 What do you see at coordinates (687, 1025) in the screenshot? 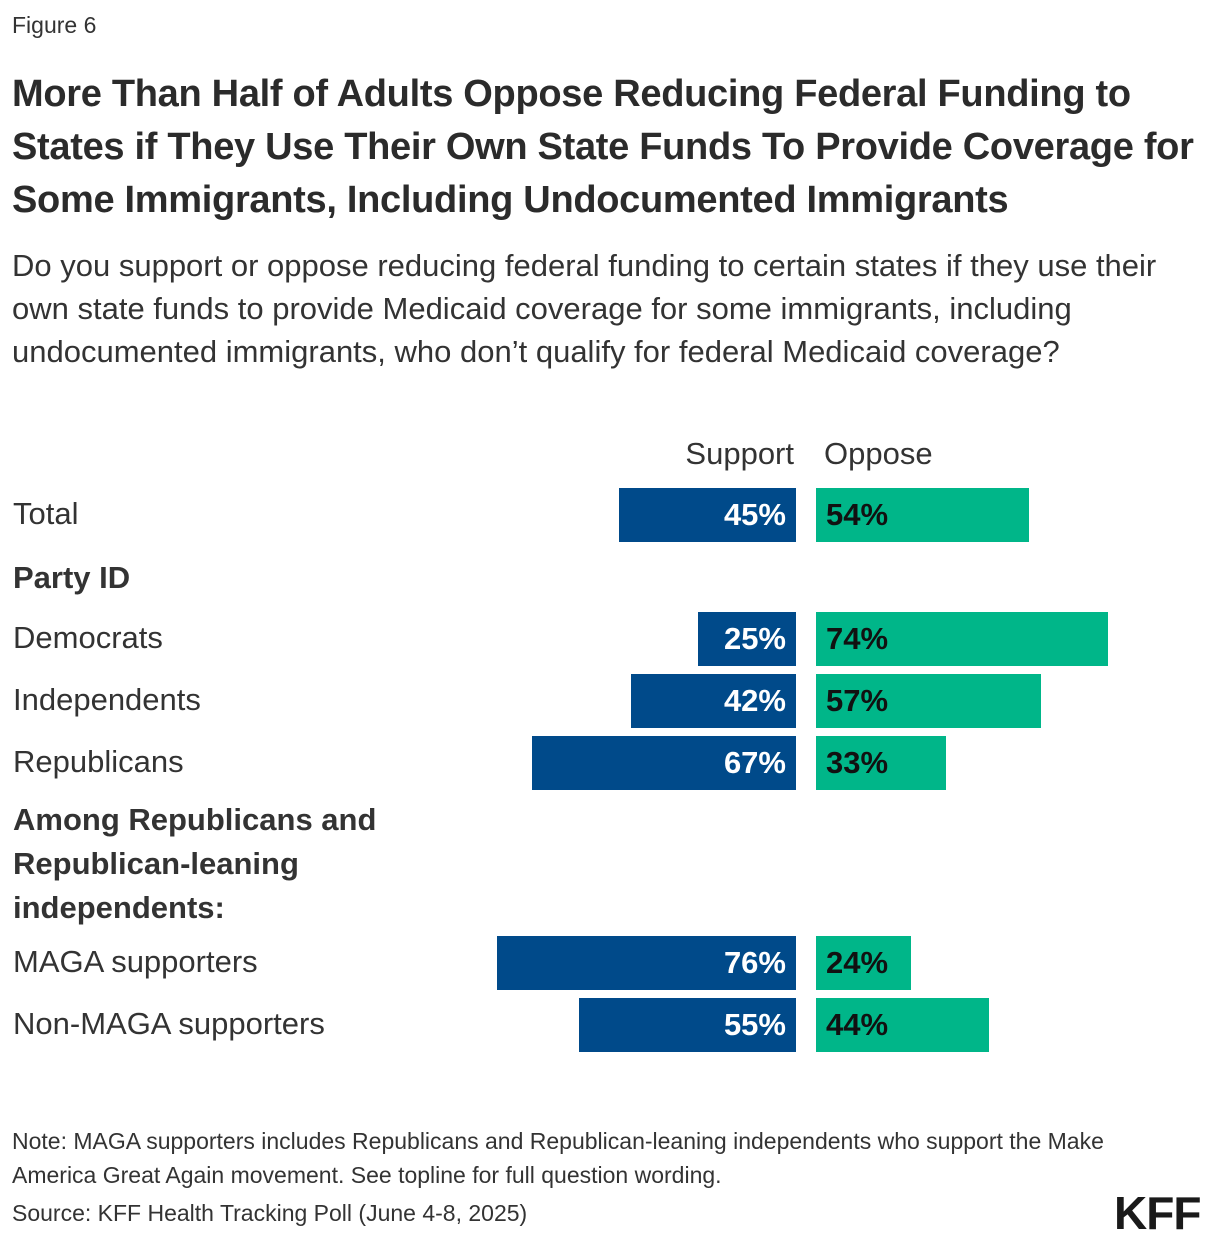
I see `support-bar: 55%` at bounding box center [687, 1025].